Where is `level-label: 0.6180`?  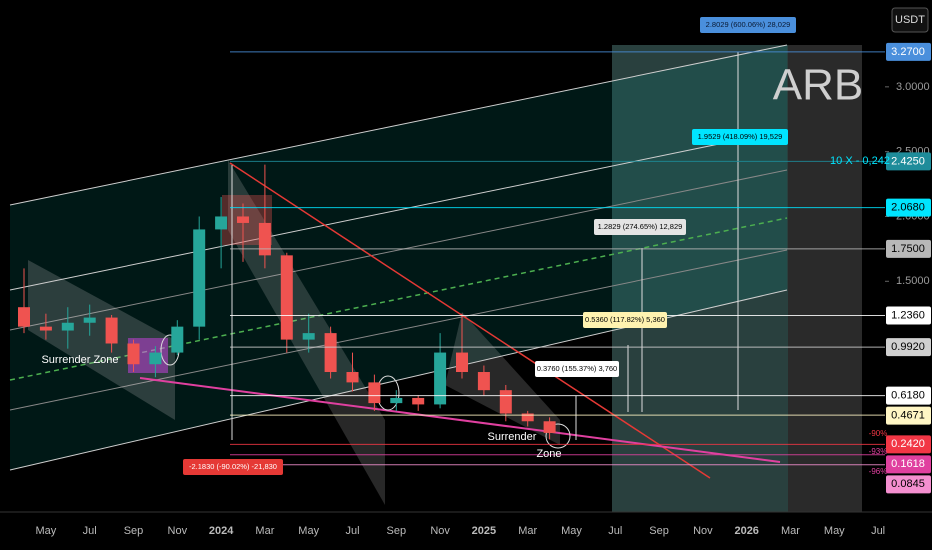 level-label: 0.6180 is located at coordinates (908, 396).